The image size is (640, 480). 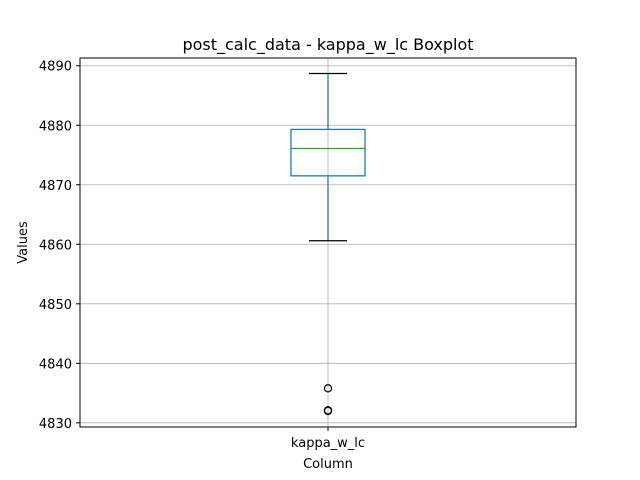 I want to click on box-series, so click(x=328, y=244).